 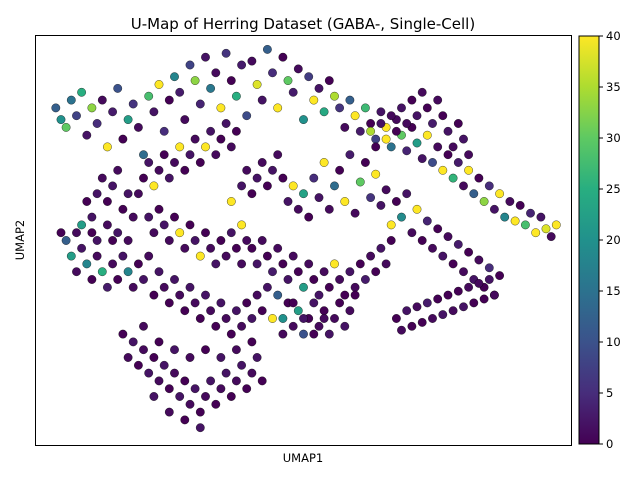 I want to click on colorbar-tick-label-0: 0, so click(x=609, y=444).